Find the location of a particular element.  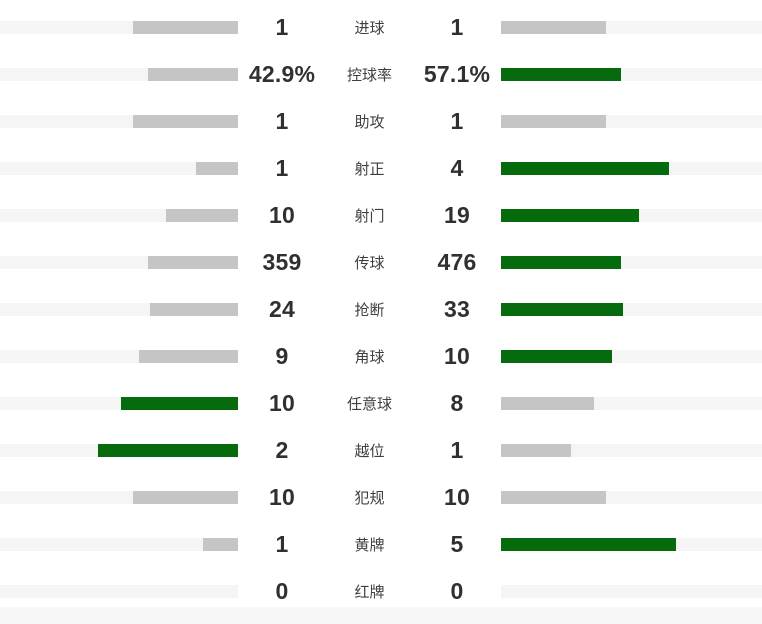

stat-row: 10 犯规 10 is located at coordinates (381, 497).